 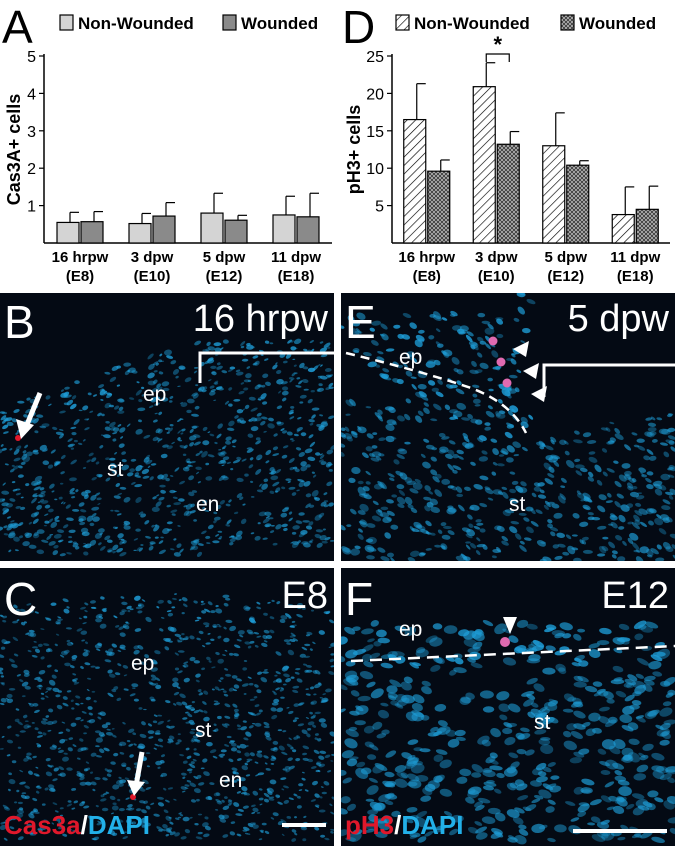 I want to click on y-tick-label: 4, so click(x=31, y=94).